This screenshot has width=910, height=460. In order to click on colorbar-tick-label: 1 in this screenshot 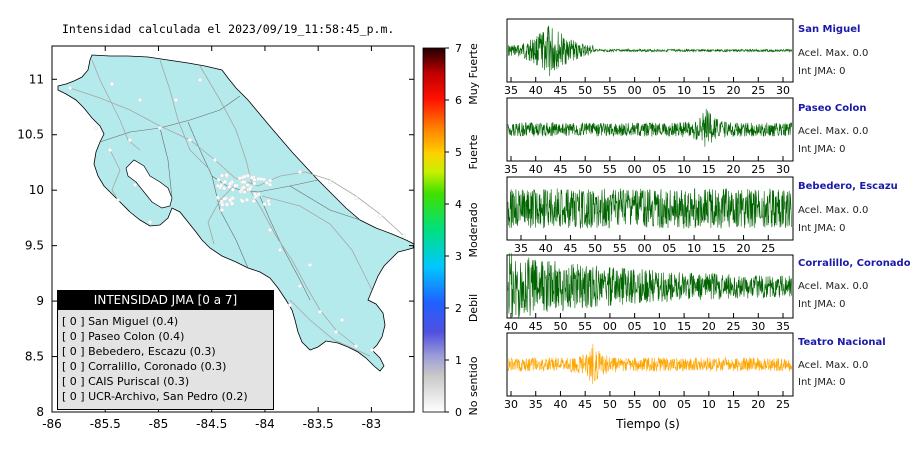, I will do `click(458, 360)`.